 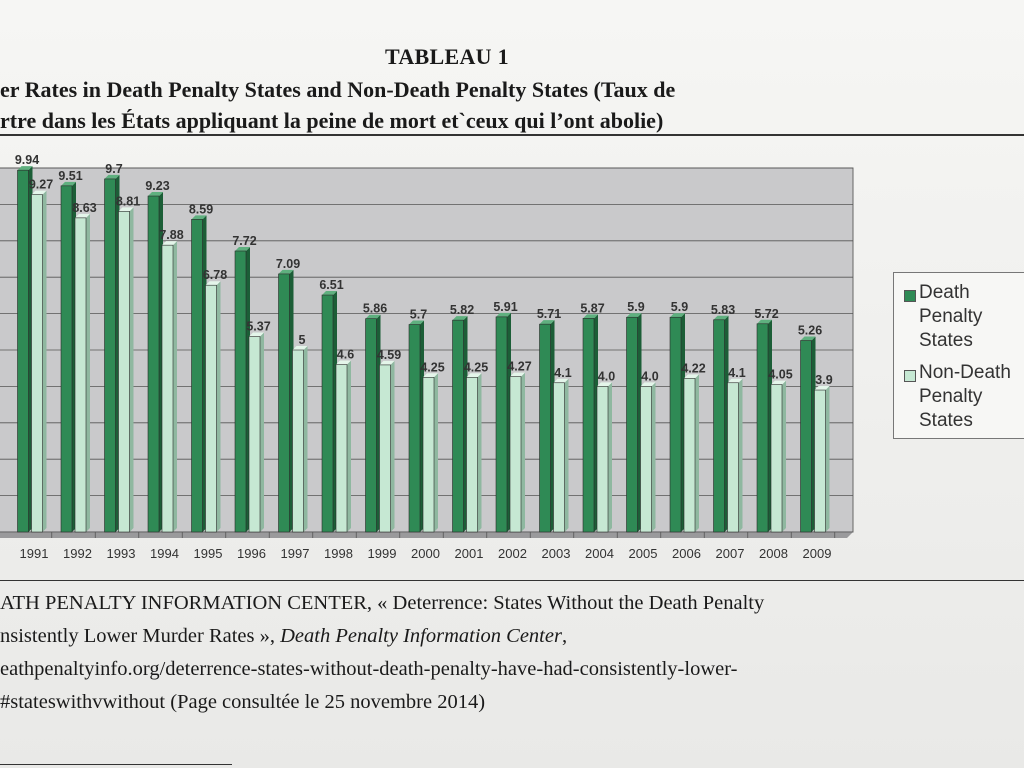 I want to click on data-label-non-death-penalty: 4.25, so click(x=476, y=367).